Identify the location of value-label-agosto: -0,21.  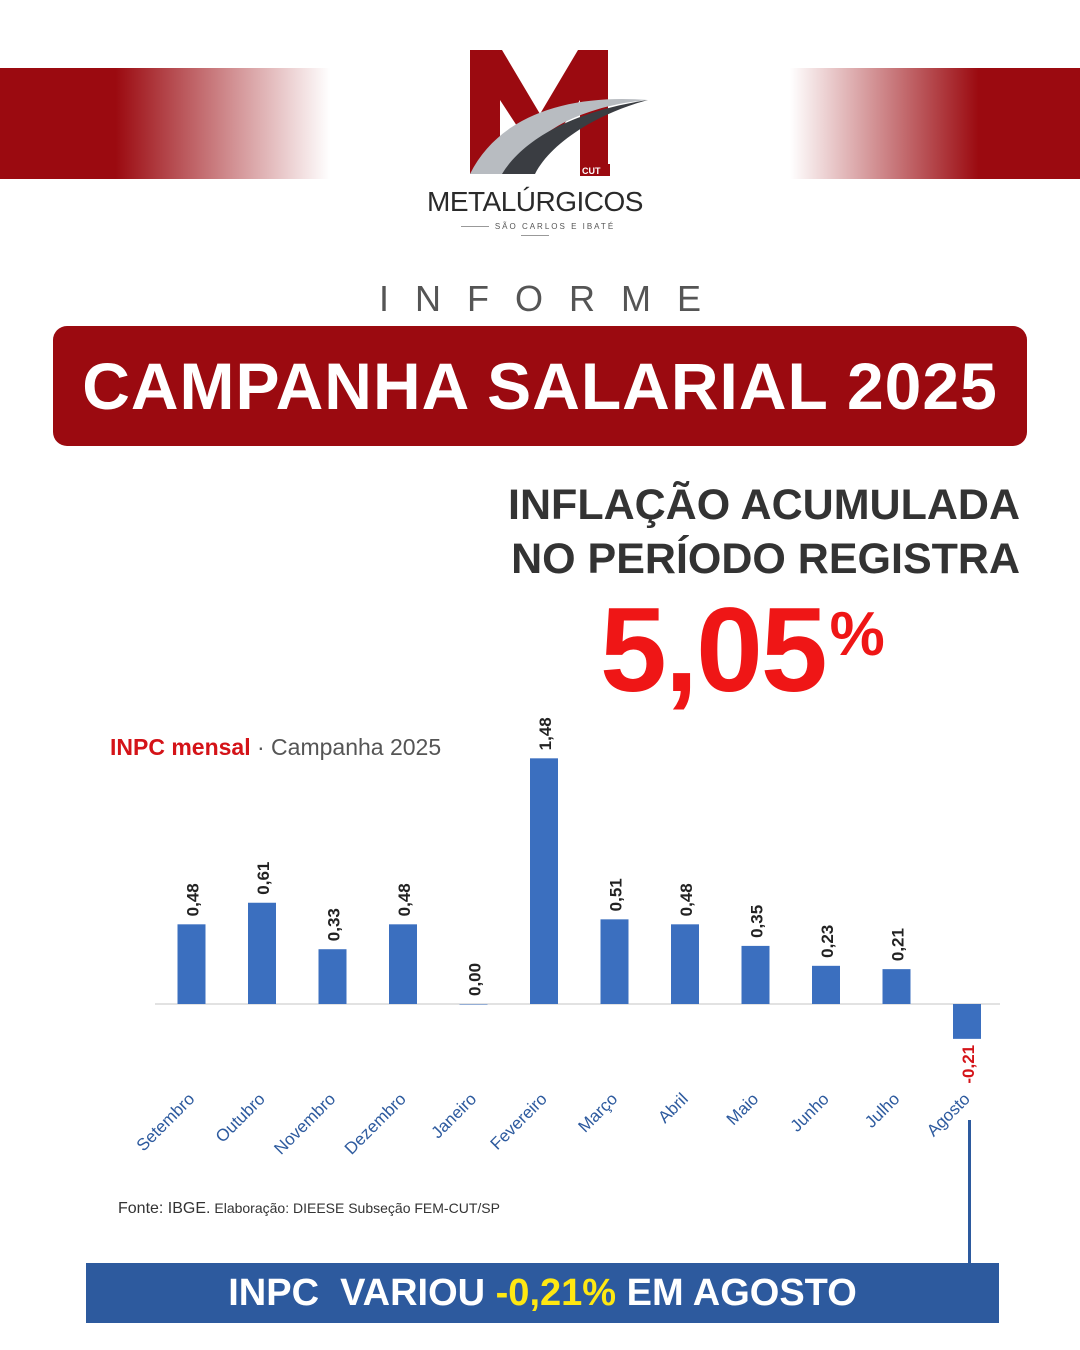
(968, 1064).